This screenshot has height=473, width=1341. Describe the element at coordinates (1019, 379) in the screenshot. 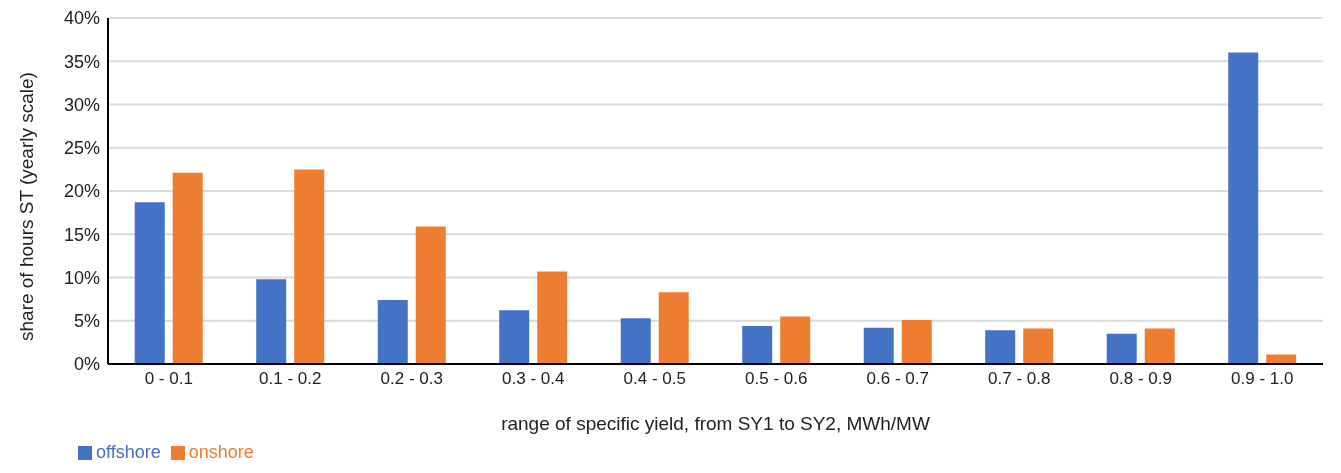

I see `x-tick-label: 0.7 - 0.8` at that location.